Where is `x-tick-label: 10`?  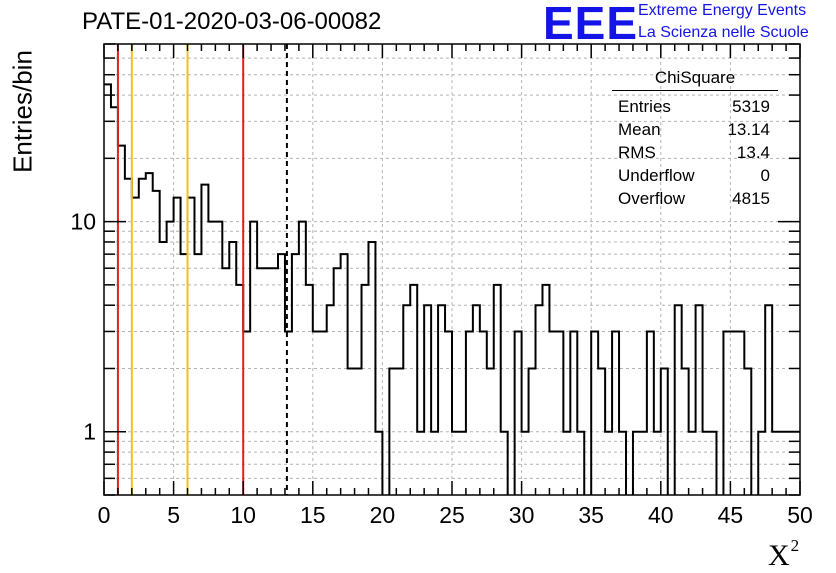
x-tick-label: 10 is located at coordinates (243, 515).